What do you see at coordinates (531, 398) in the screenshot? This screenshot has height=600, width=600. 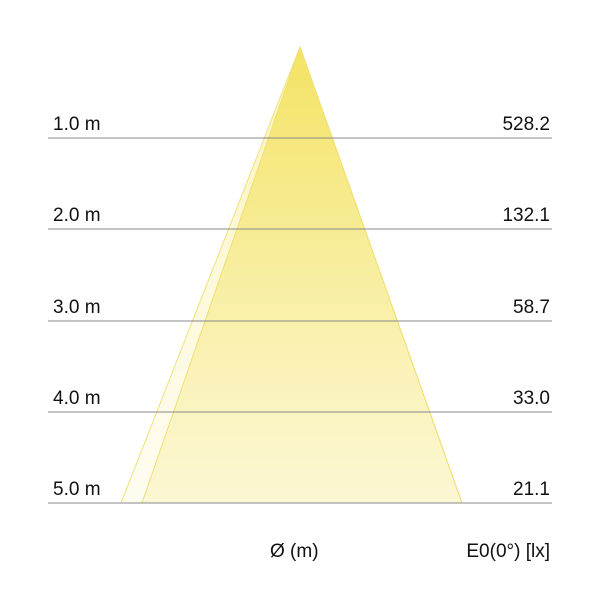 I see `illuminance-value: 33.0` at bounding box center [531, 398].